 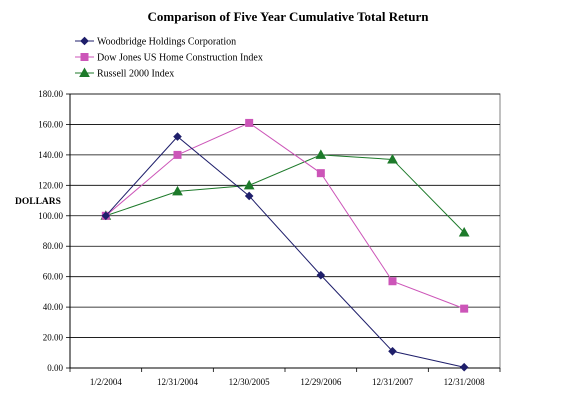 What do you see at coordinates (465, 382) in the screenshot?
I see `x-tick-label: 12/31/2008` at bounding box center [465, 382].